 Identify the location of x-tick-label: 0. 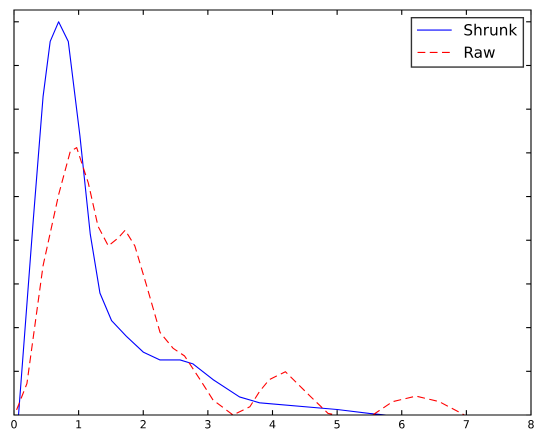
(14, 424).